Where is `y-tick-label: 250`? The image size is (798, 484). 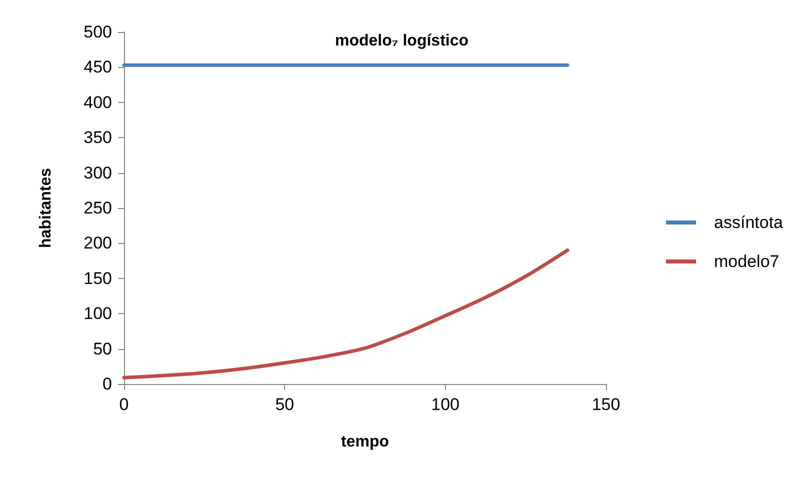 y-tick-label: 250 is located at coordinates (98, 208).